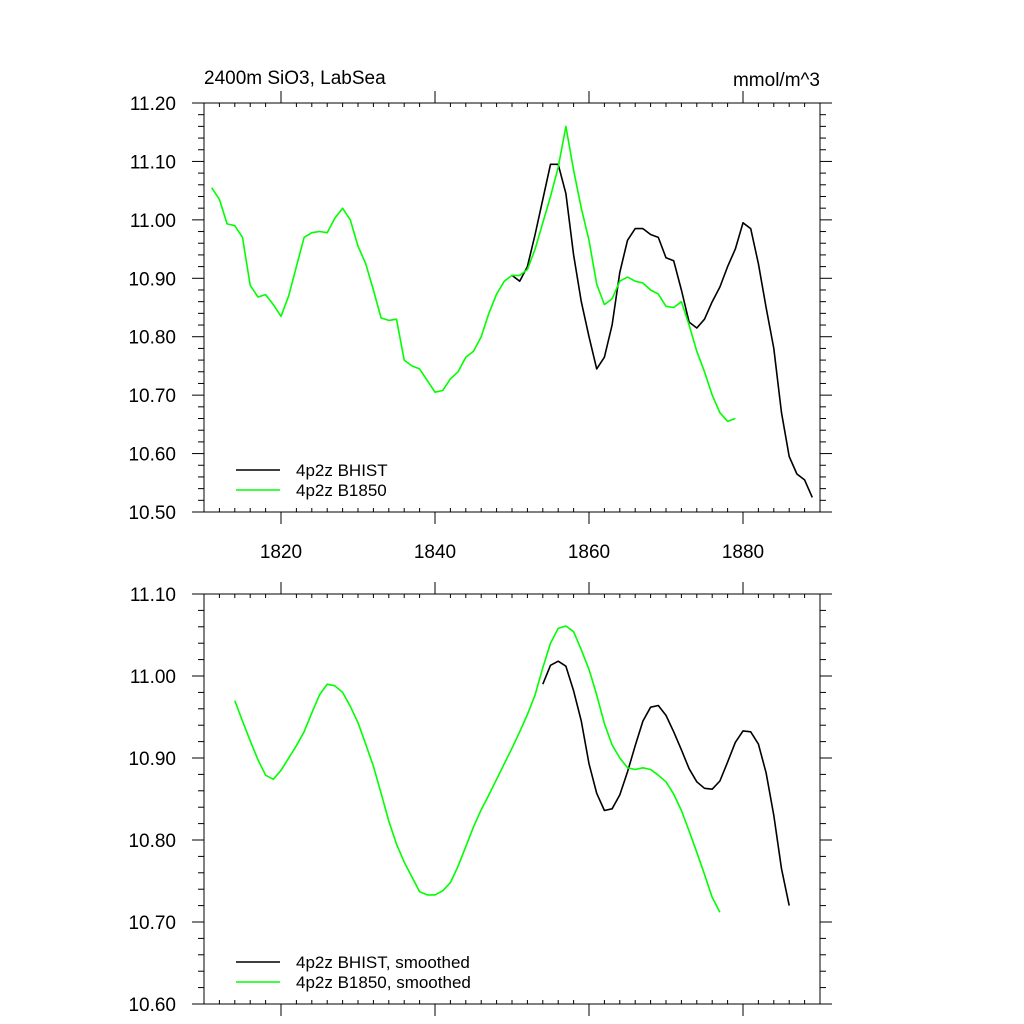  I want to click on x-tick-label: 1860, so click(589, 552).